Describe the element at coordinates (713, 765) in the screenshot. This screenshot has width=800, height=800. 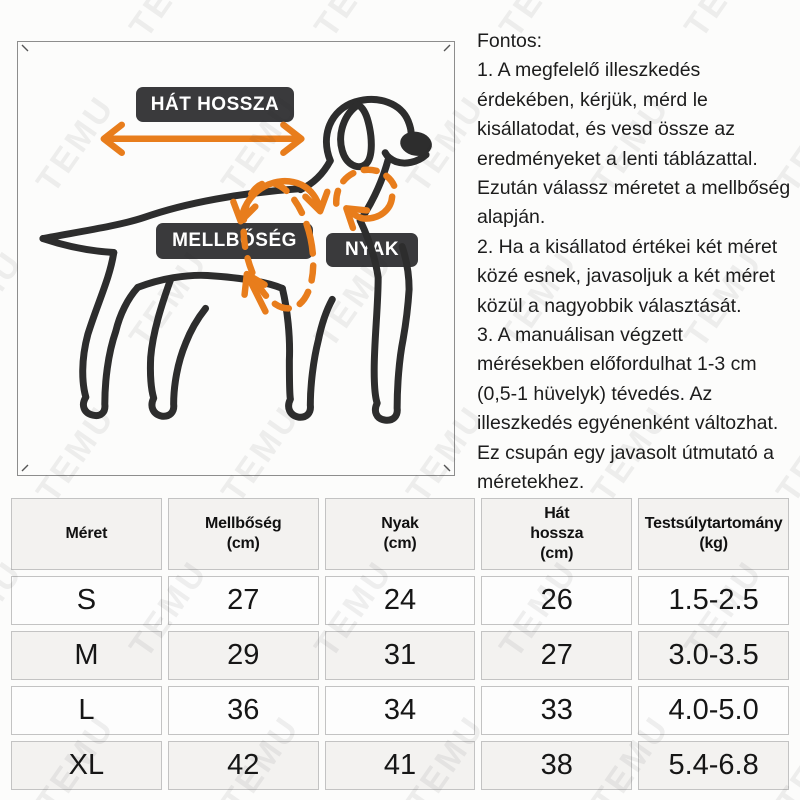
I see `table-cell: 5.4-6.8` at that location.